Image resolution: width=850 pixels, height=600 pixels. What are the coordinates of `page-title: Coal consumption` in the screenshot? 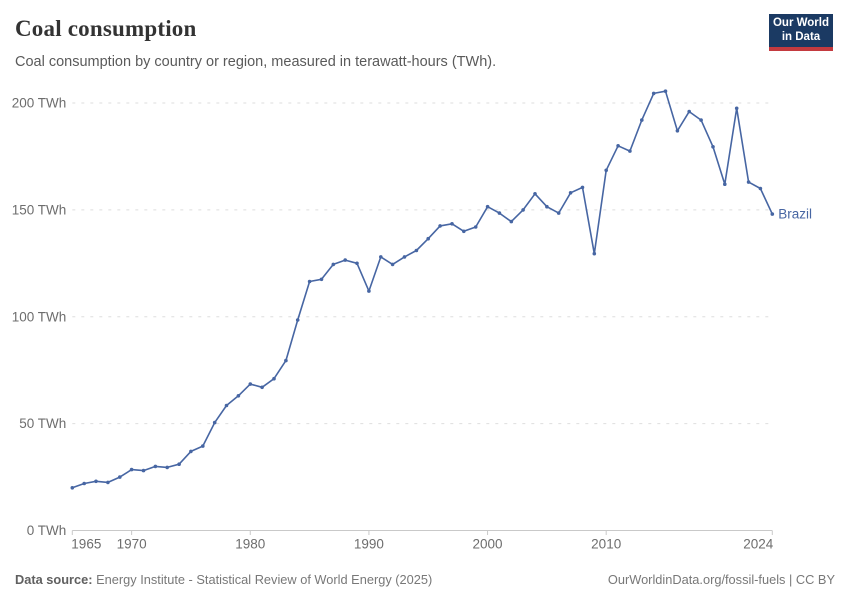 It's located at (106, 28).